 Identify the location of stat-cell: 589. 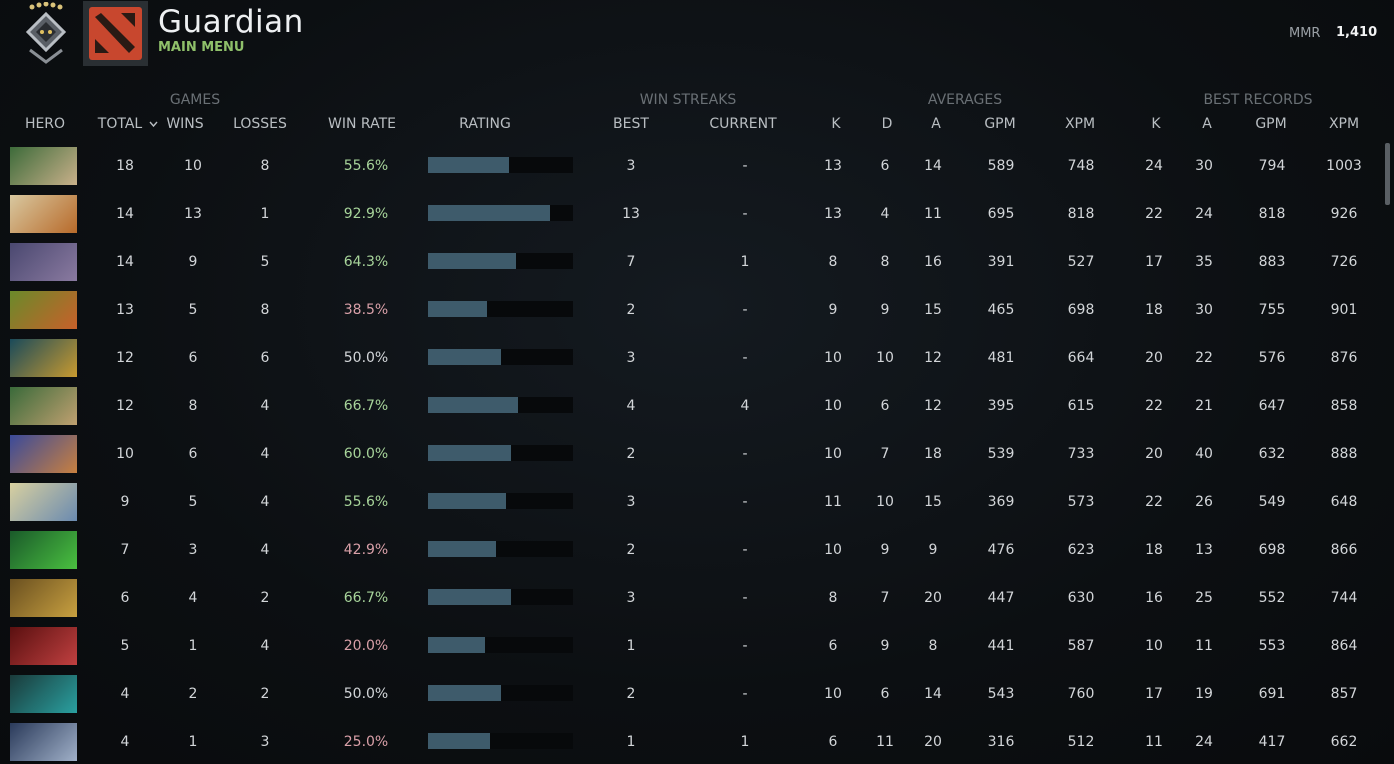
(1001, 166).